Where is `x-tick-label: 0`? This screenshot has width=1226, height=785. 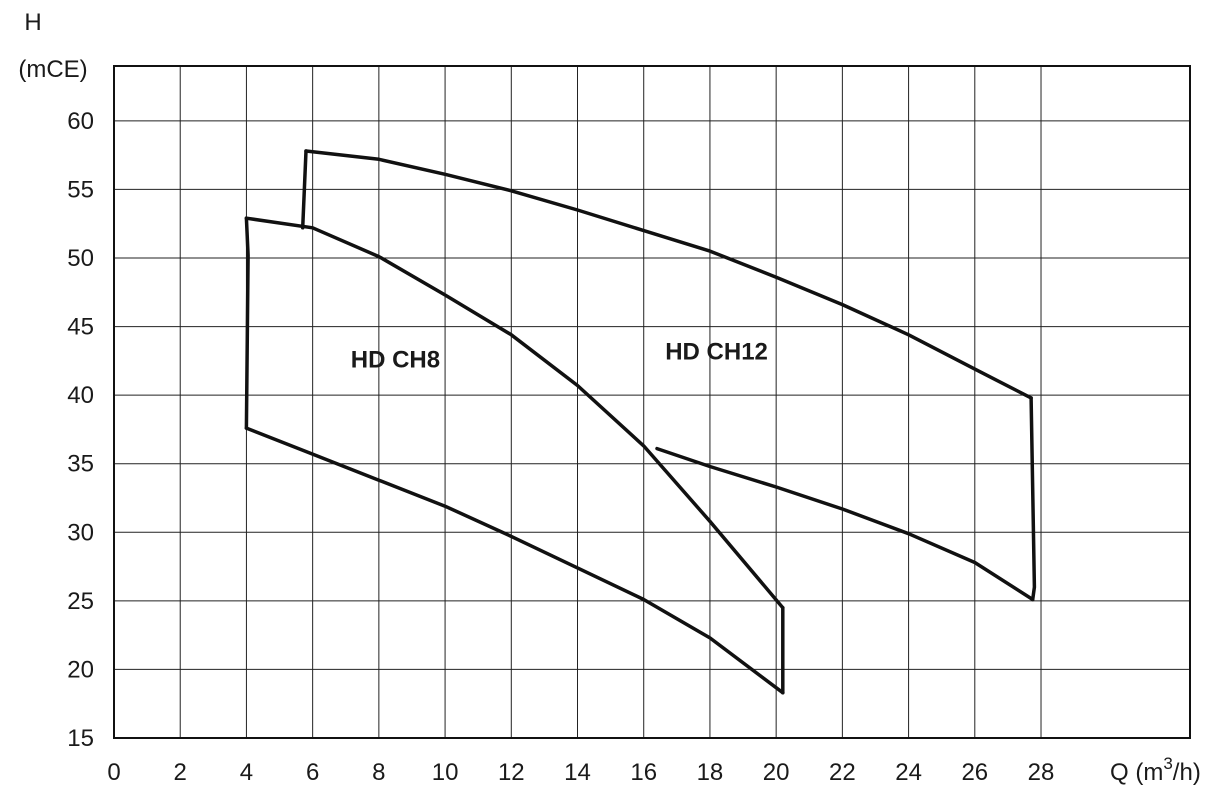
x-tick-label: 0 is located at coordinates (113, 772).